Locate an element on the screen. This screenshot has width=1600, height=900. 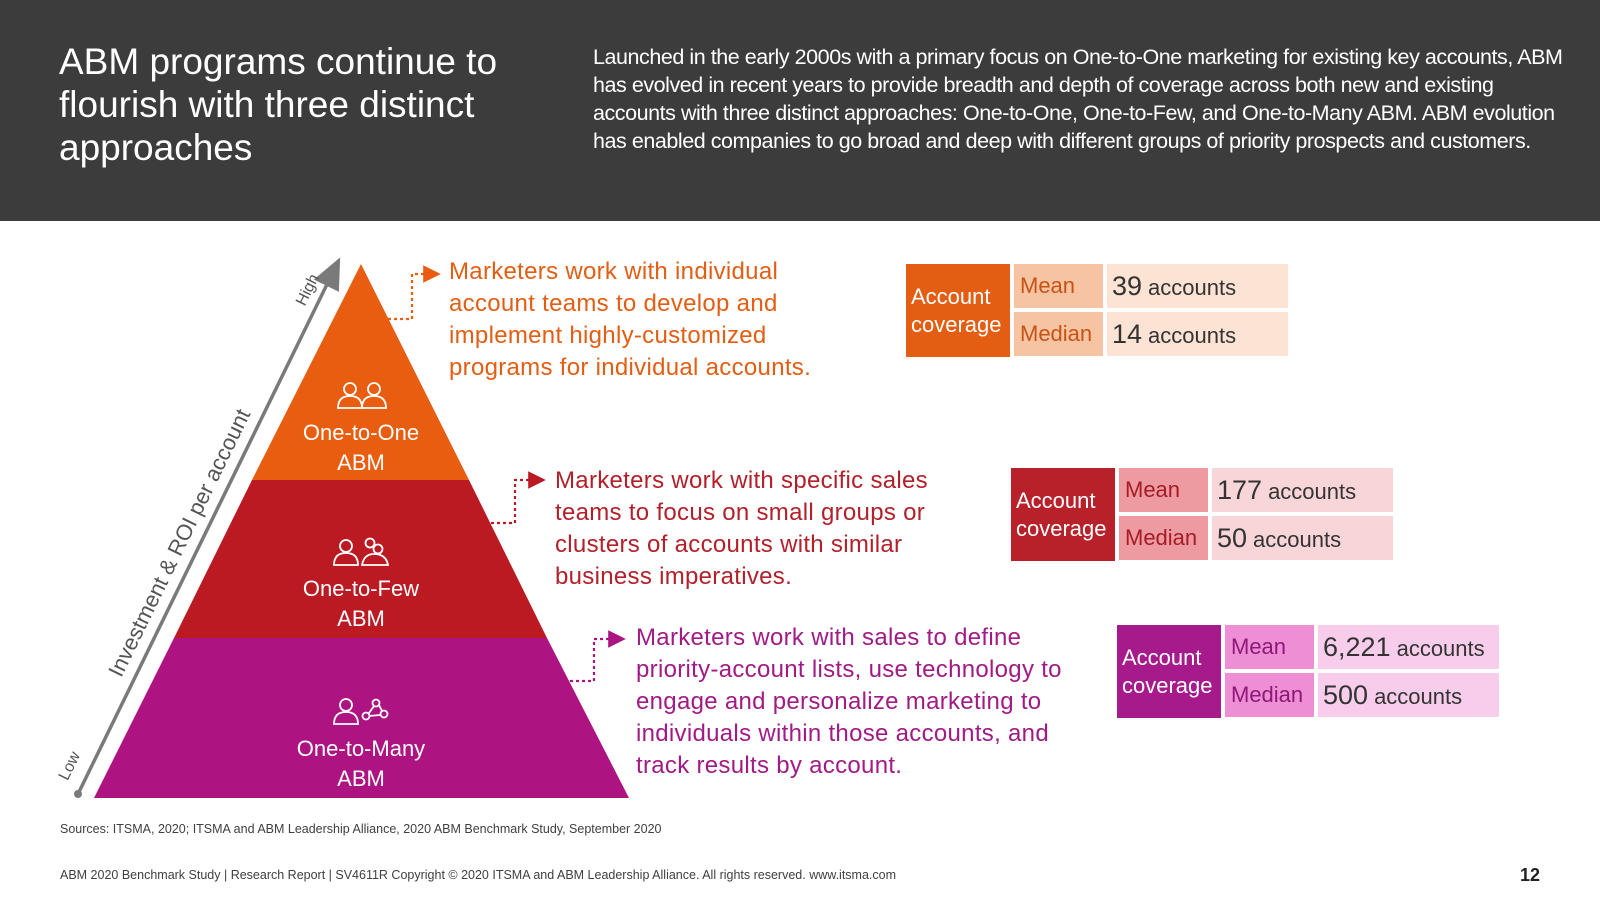
median-value-cell: 500 accounts is located at coordinates (1408, 695).